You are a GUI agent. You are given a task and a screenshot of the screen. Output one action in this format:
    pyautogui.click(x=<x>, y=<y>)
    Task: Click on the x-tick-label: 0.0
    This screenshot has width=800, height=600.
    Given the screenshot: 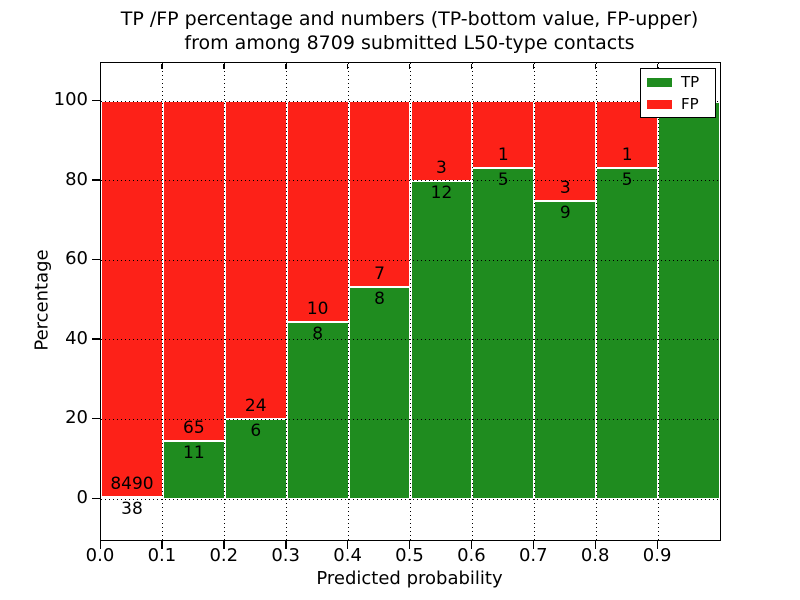 What is the action you would take?
    pyautogui.click(x=100, y=555)
    